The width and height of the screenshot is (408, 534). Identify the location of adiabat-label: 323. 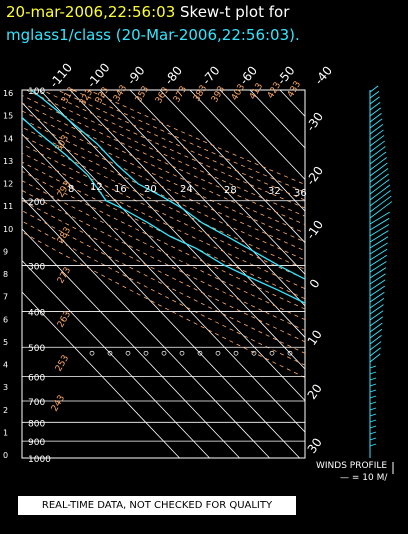
(86, 98).